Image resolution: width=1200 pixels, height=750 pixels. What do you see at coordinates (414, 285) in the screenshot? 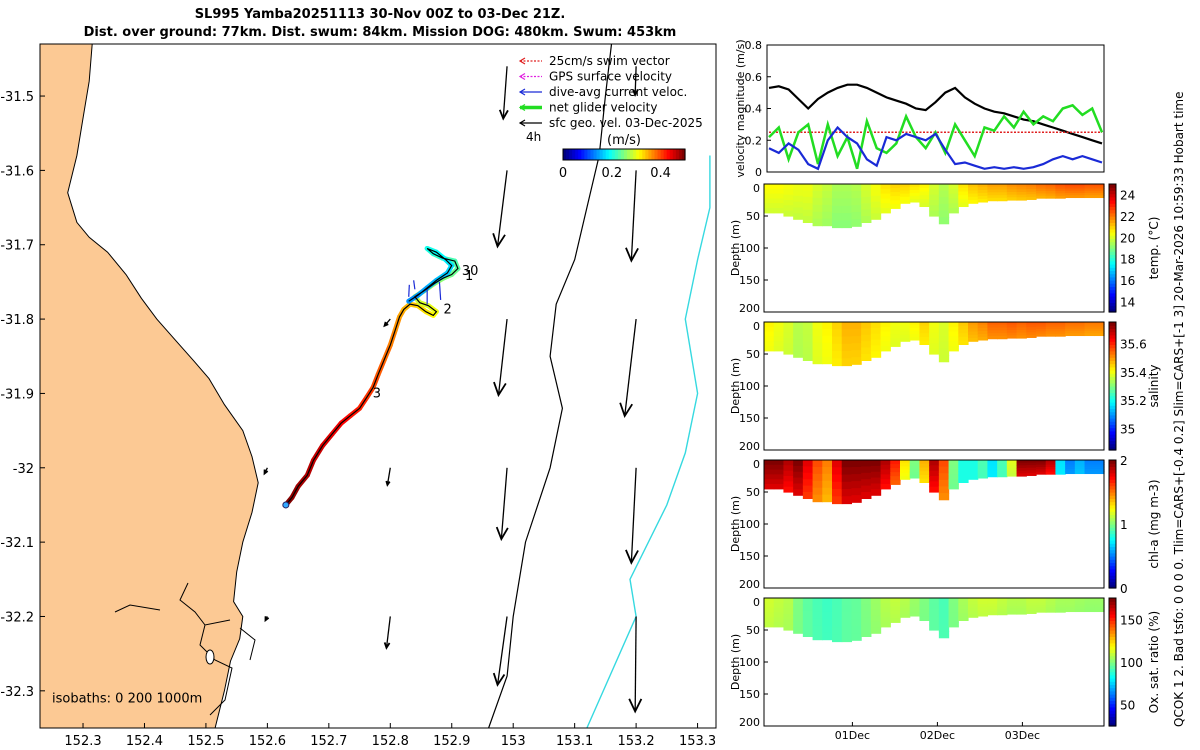
I see `dive-avg-current-vector` at bounding box center [414, 285].